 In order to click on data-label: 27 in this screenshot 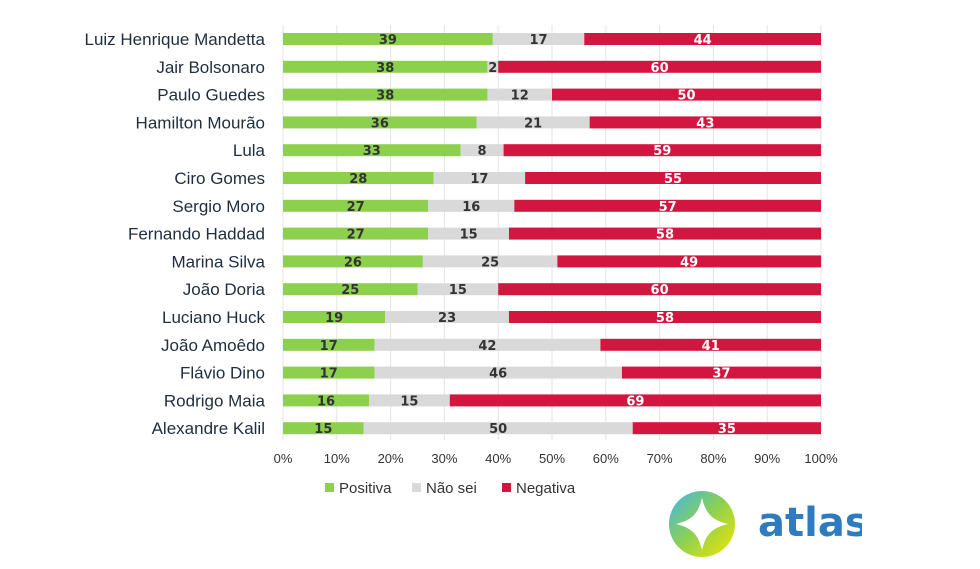, I will do `click(356, 207)`.